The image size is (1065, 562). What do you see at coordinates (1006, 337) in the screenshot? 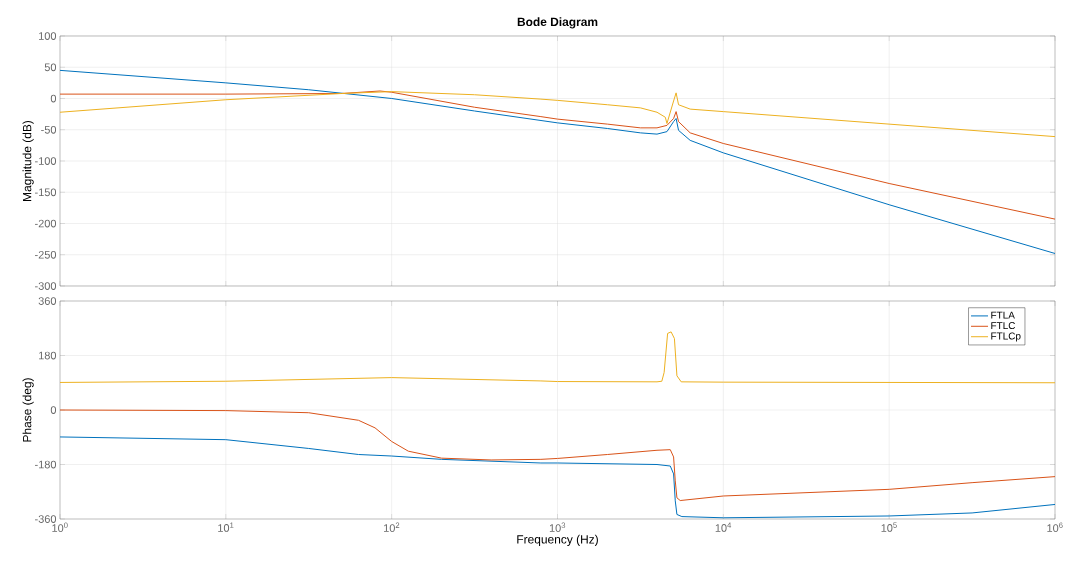
I see `legend-label: FTLCp` at bounding box center [1006, 337].